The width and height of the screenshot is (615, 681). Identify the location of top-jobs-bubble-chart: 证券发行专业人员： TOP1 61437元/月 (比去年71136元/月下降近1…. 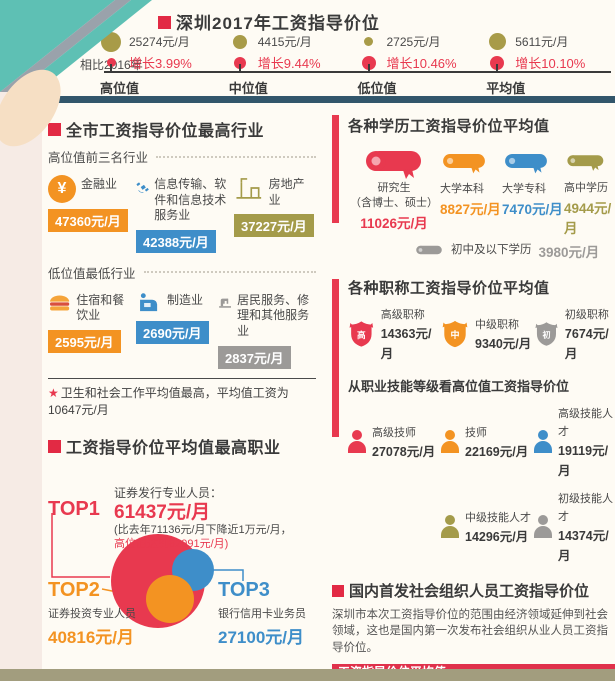
(182, 564).